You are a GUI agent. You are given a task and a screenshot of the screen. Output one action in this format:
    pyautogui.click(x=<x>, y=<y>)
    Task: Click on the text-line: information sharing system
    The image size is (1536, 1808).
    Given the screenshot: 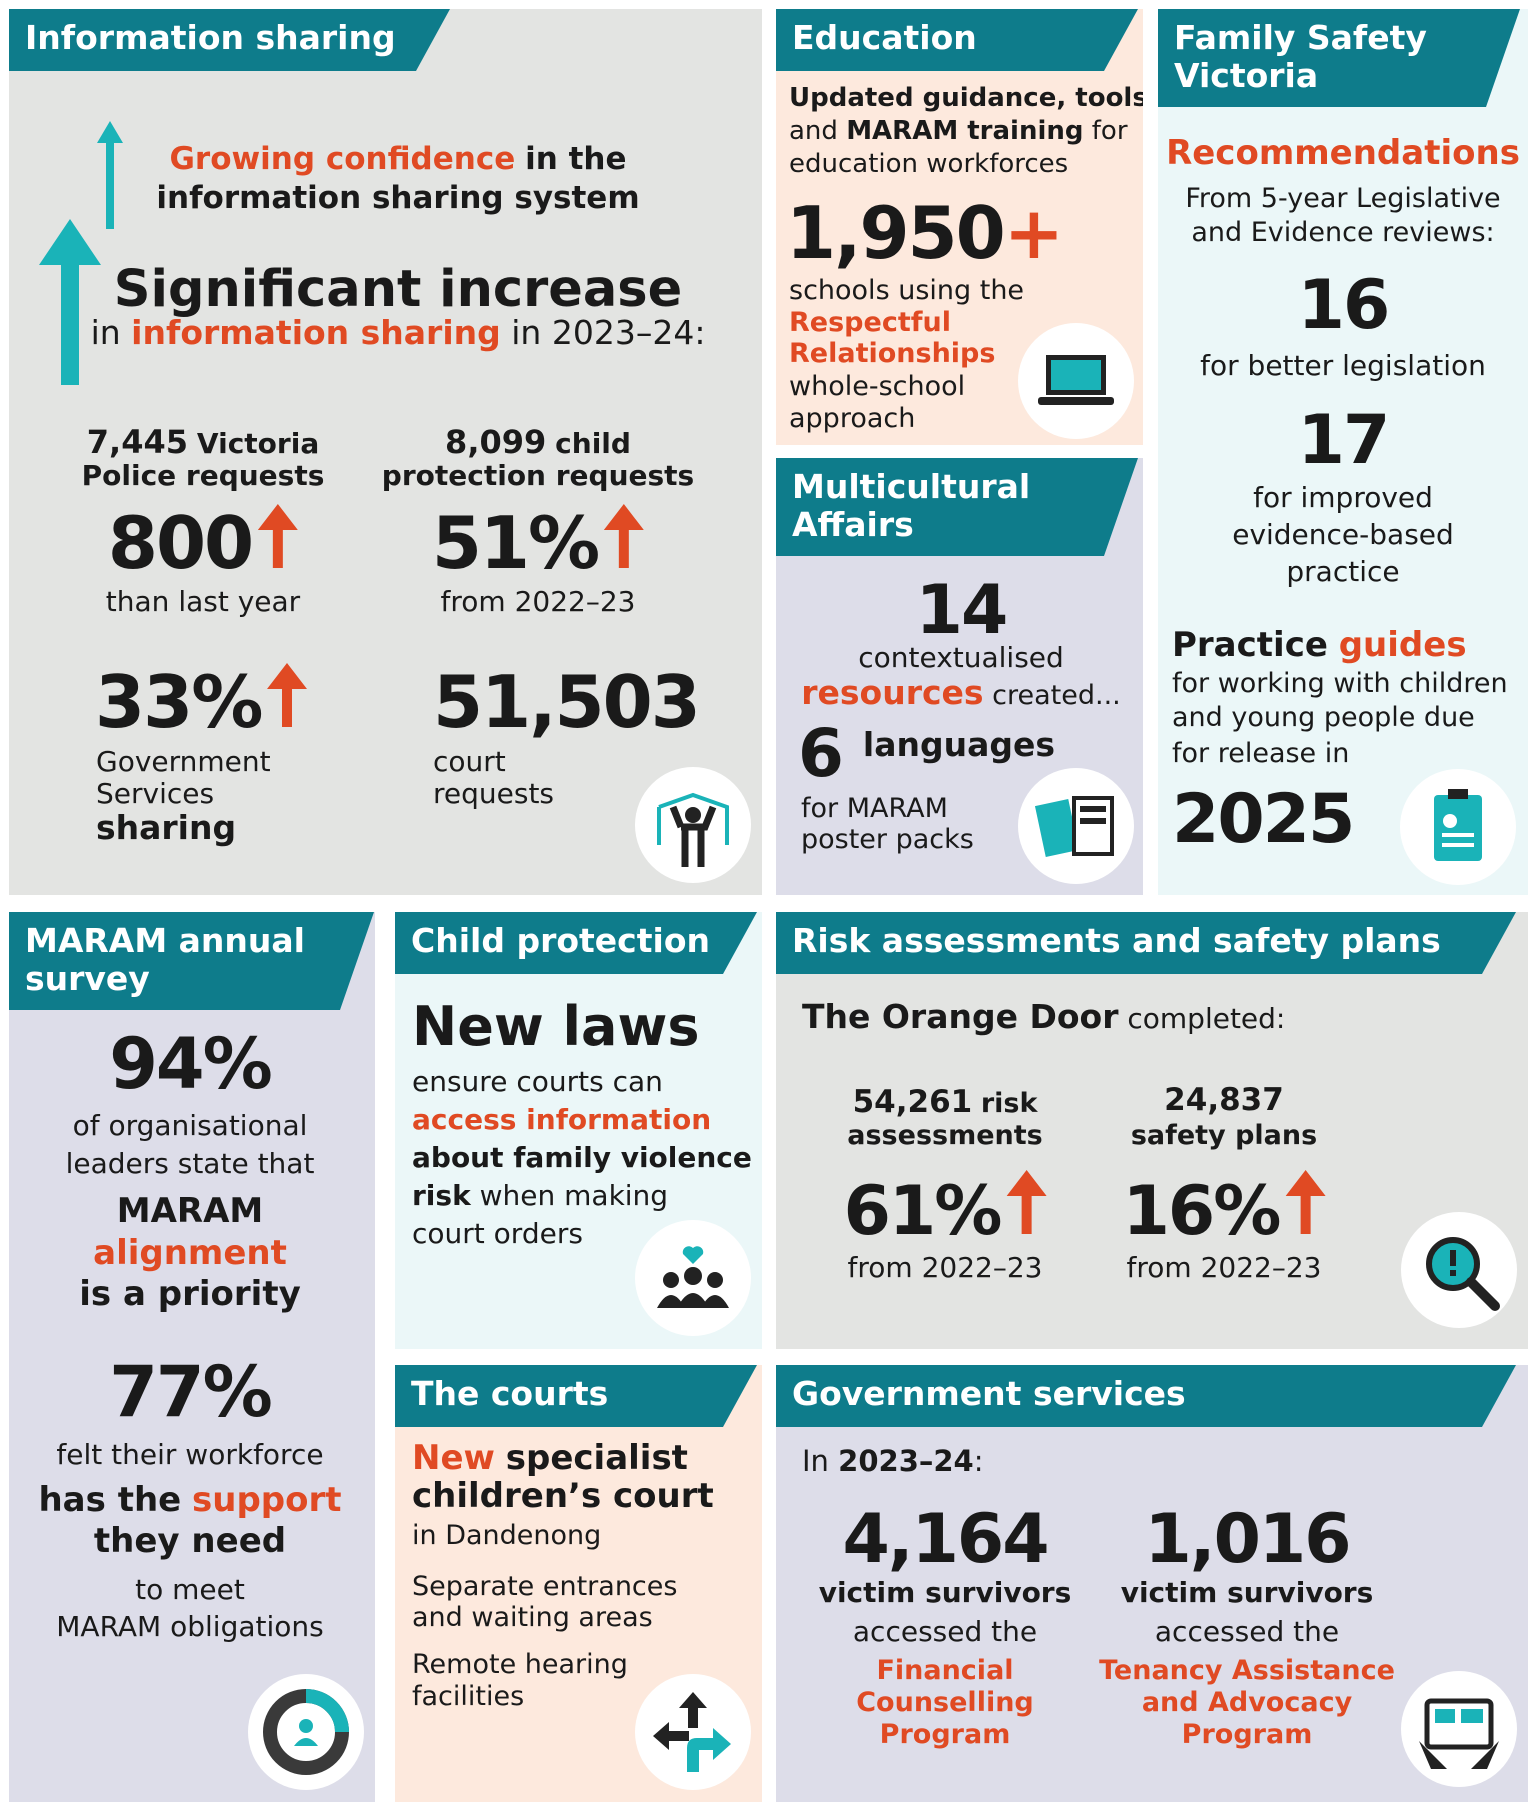 What is the action you would take?
    pyautogui.click(x=398, y=198)
    